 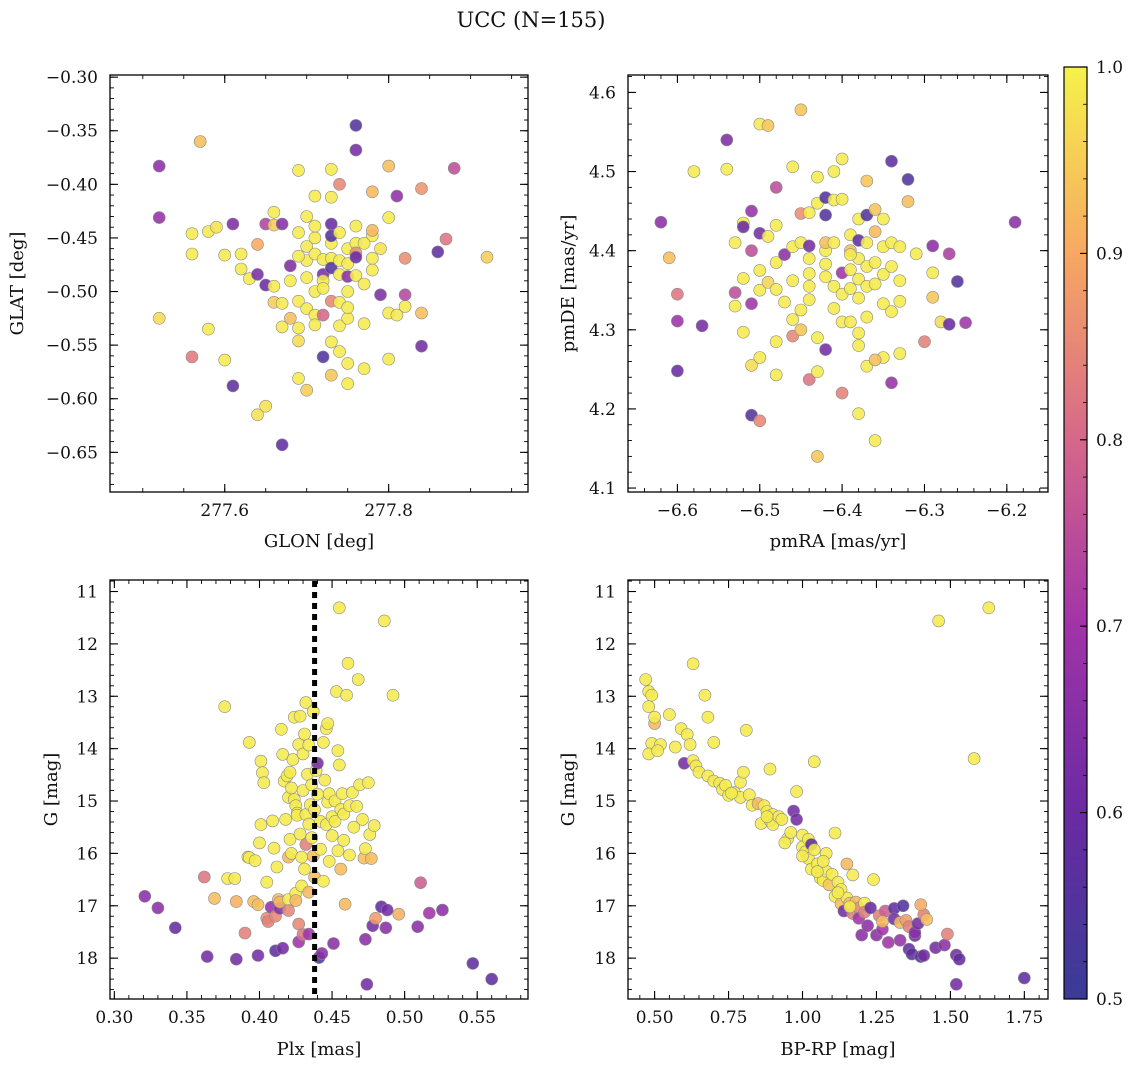 What do you see at coordinates (72, 185) in the screenshot?
I see `y-tick-label: −0.40` at bounding box center [72, 185].